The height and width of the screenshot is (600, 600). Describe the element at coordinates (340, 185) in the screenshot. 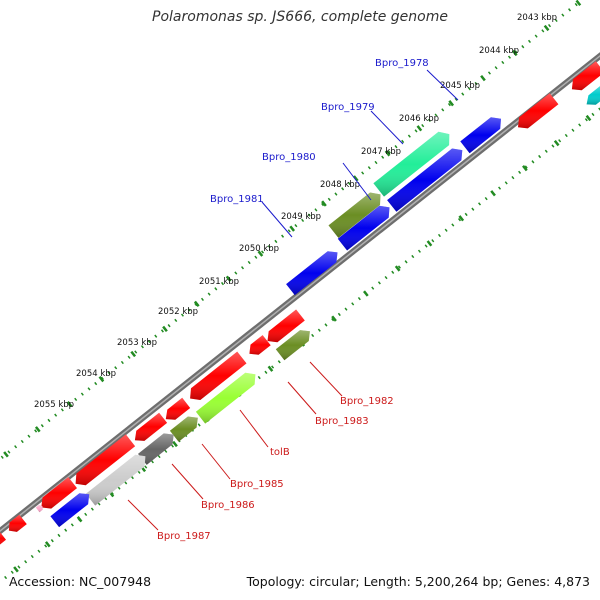

I see `tick-label: 2048 kbp` at that location.